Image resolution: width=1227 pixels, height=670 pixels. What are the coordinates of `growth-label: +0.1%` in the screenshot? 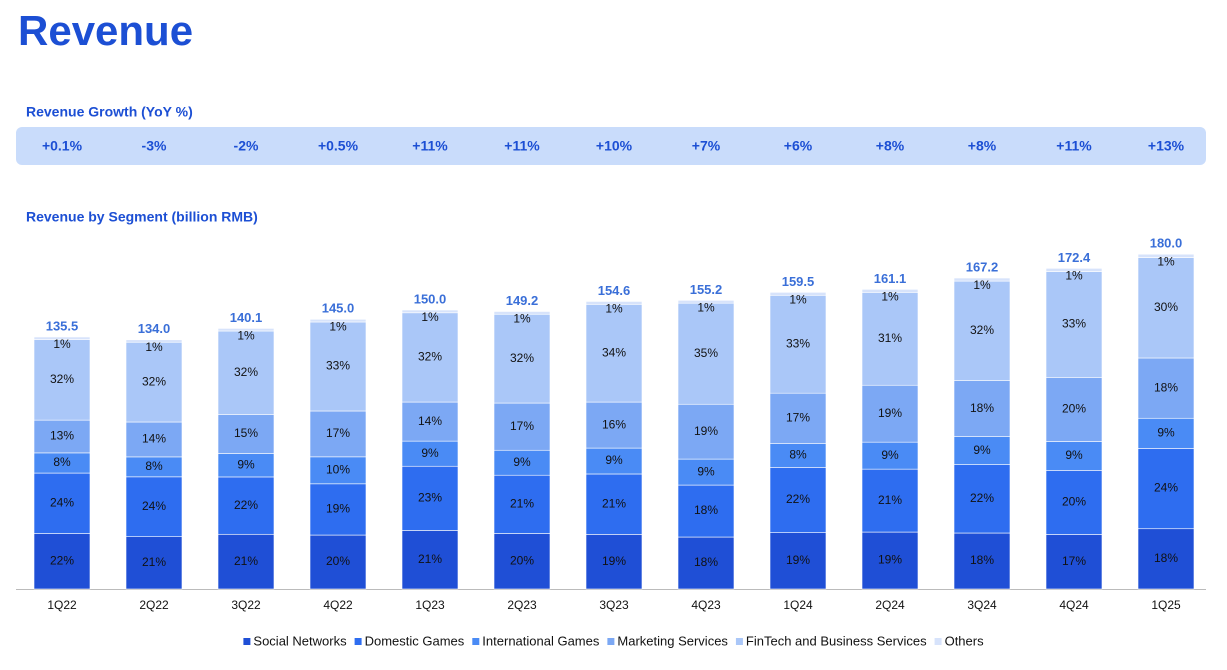 It's located at (62, 146).